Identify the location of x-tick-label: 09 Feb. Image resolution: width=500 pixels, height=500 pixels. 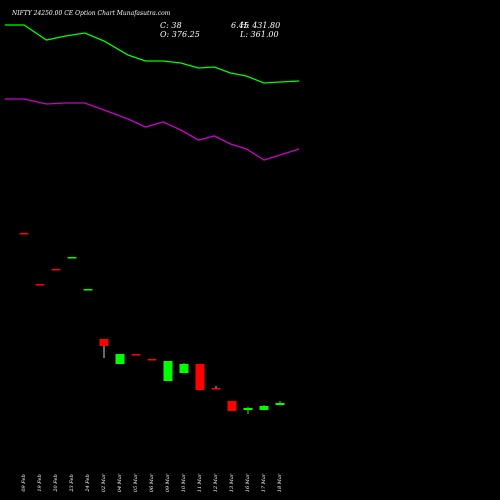
(24, 482).